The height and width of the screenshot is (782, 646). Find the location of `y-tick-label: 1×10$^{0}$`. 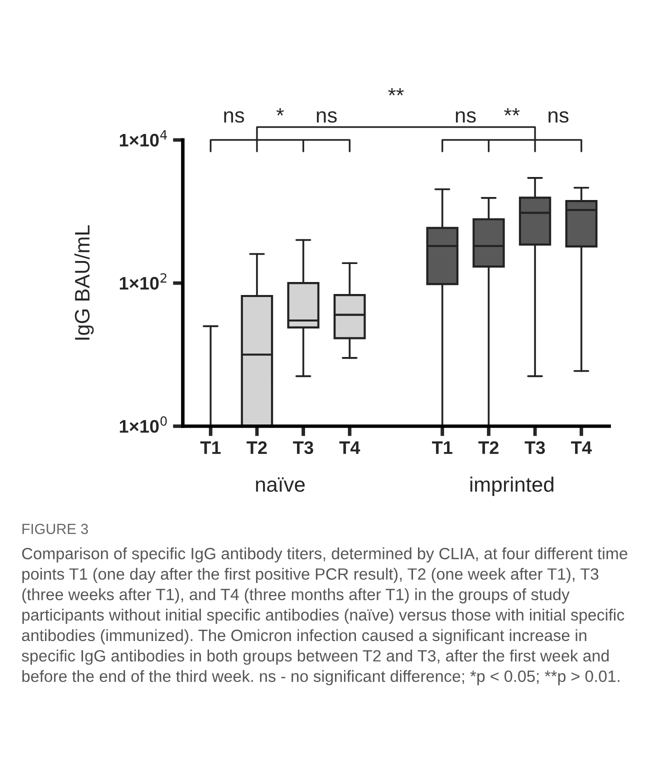

y-tick-label: 1×10$^{0}$ is located at coordinates (143, 424).